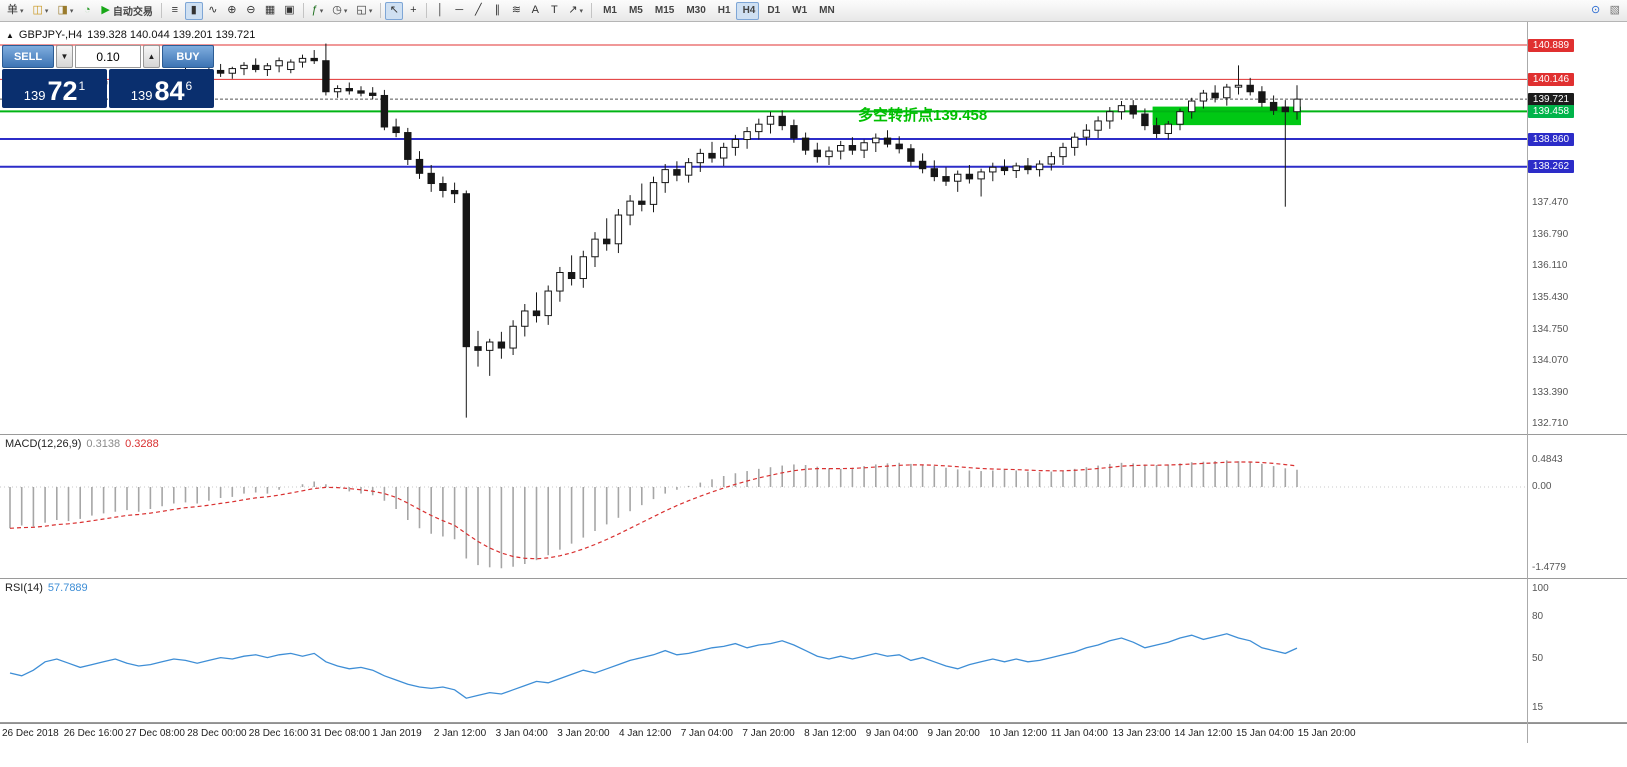 Image resolution: width=1627 pixels, height=767 pixels. Describe the element at coordinates (64, 56) in the screenshot. I see `lot-decrease-button: ▼` at that location.